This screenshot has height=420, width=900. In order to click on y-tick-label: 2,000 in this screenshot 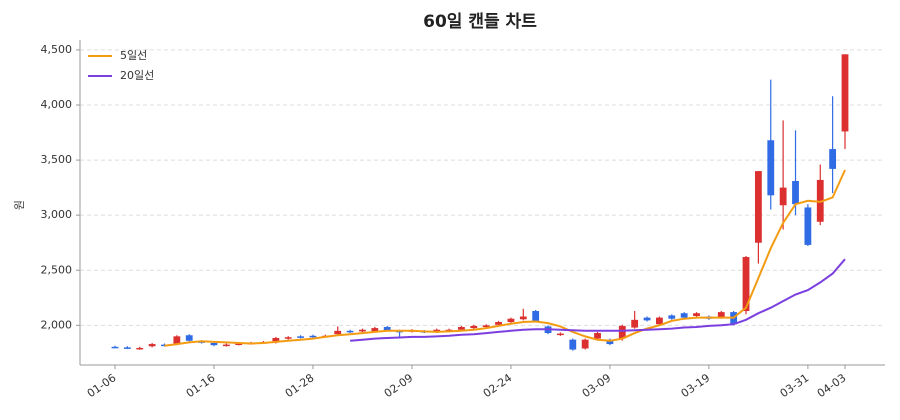, I will do `click(57, 324)`.